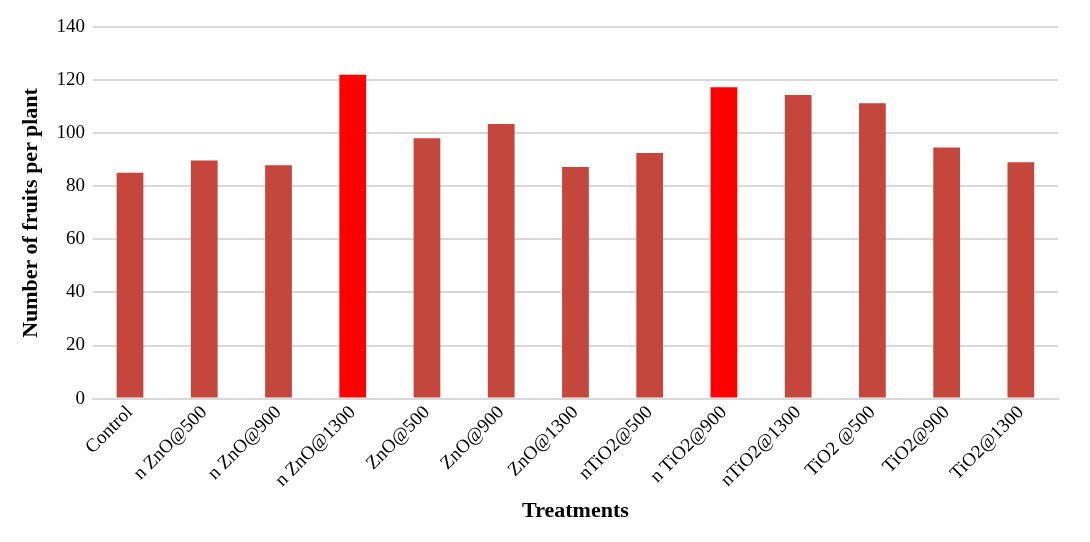 The height and width of the screenshot is (542, 1090). What do you see at coordinates (70, 26) in the screenshot?
I see `y-tick-label: 140` at bounding box center [70, 26].